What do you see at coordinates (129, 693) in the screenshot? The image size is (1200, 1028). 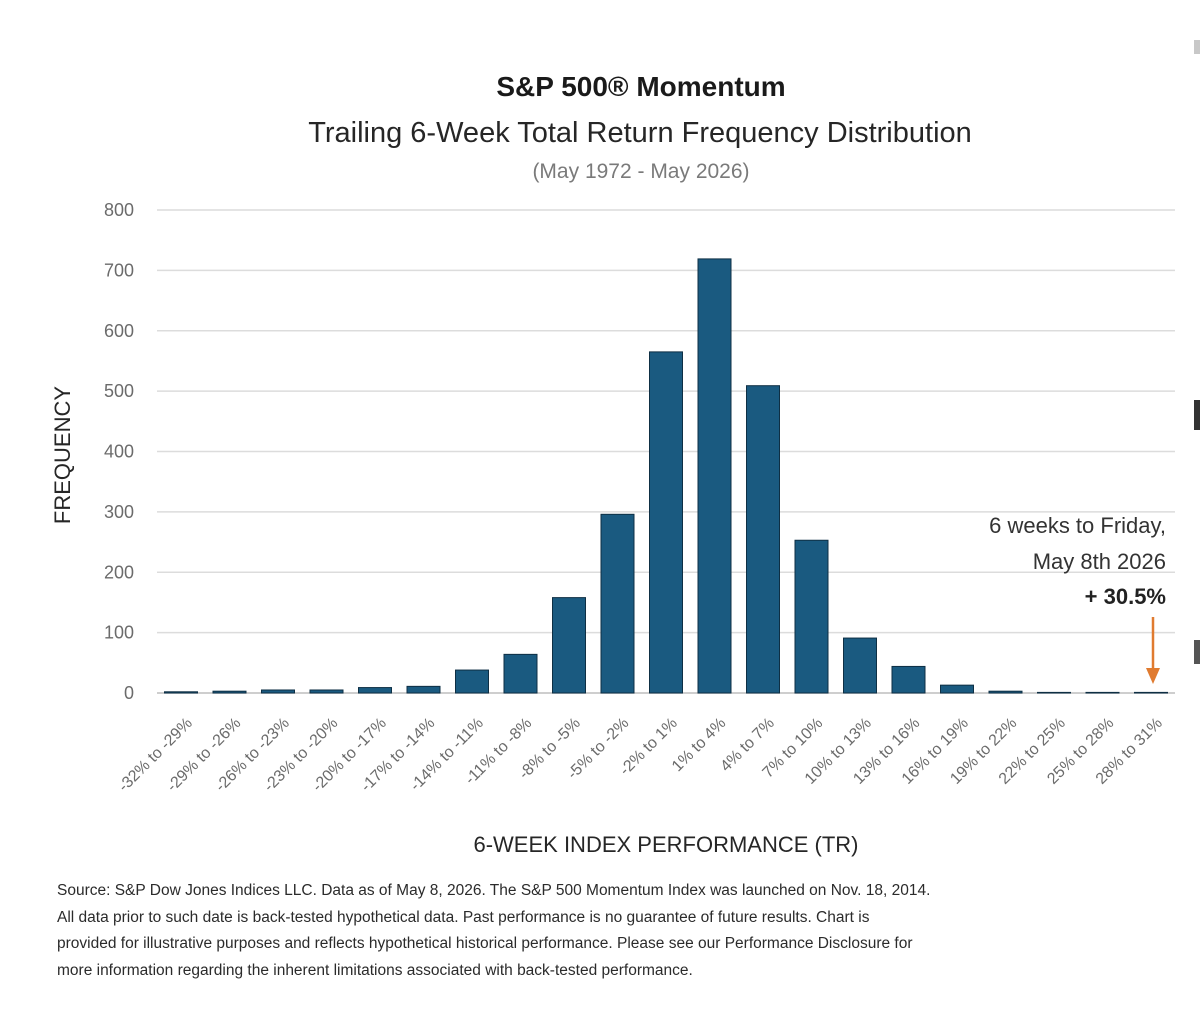 I see `y-tick-label: 0` at bounding box center [129, 693].